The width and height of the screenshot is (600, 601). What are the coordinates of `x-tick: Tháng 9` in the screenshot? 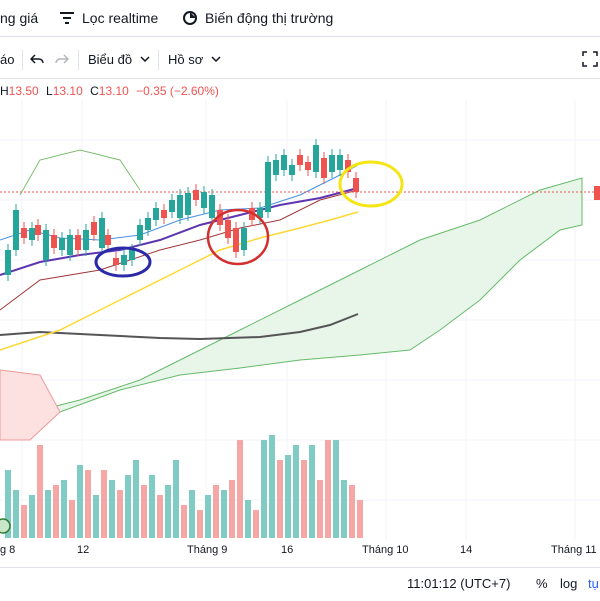 It's located at (207, 550).